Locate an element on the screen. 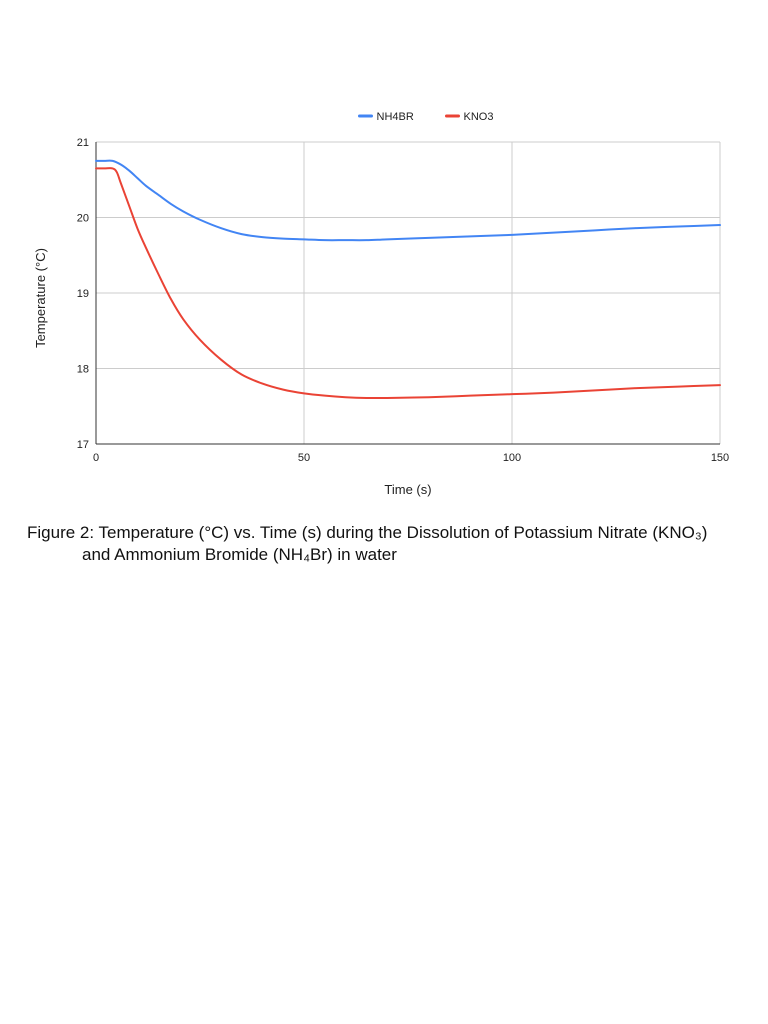 This screenshot has height=1024, width=768. x-tick-label: 100 is located at coordinates (512, 458).